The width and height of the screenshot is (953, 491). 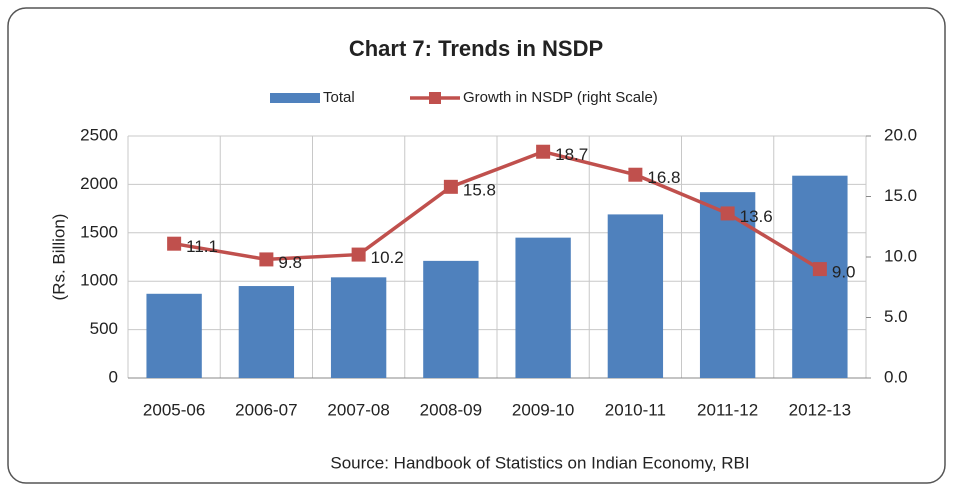 I want to click on y-tick-label: 2500, so click(x=99, y=134).